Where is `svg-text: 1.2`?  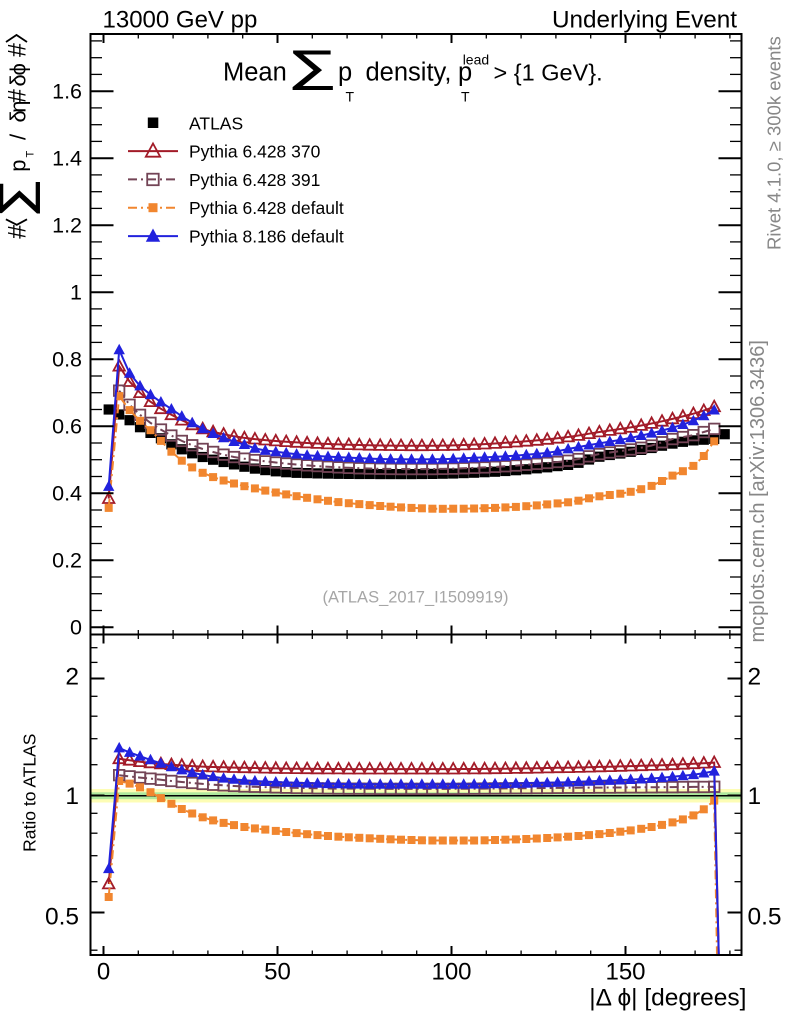
svg-text: 1.2 is located at coordinates (67, 226).